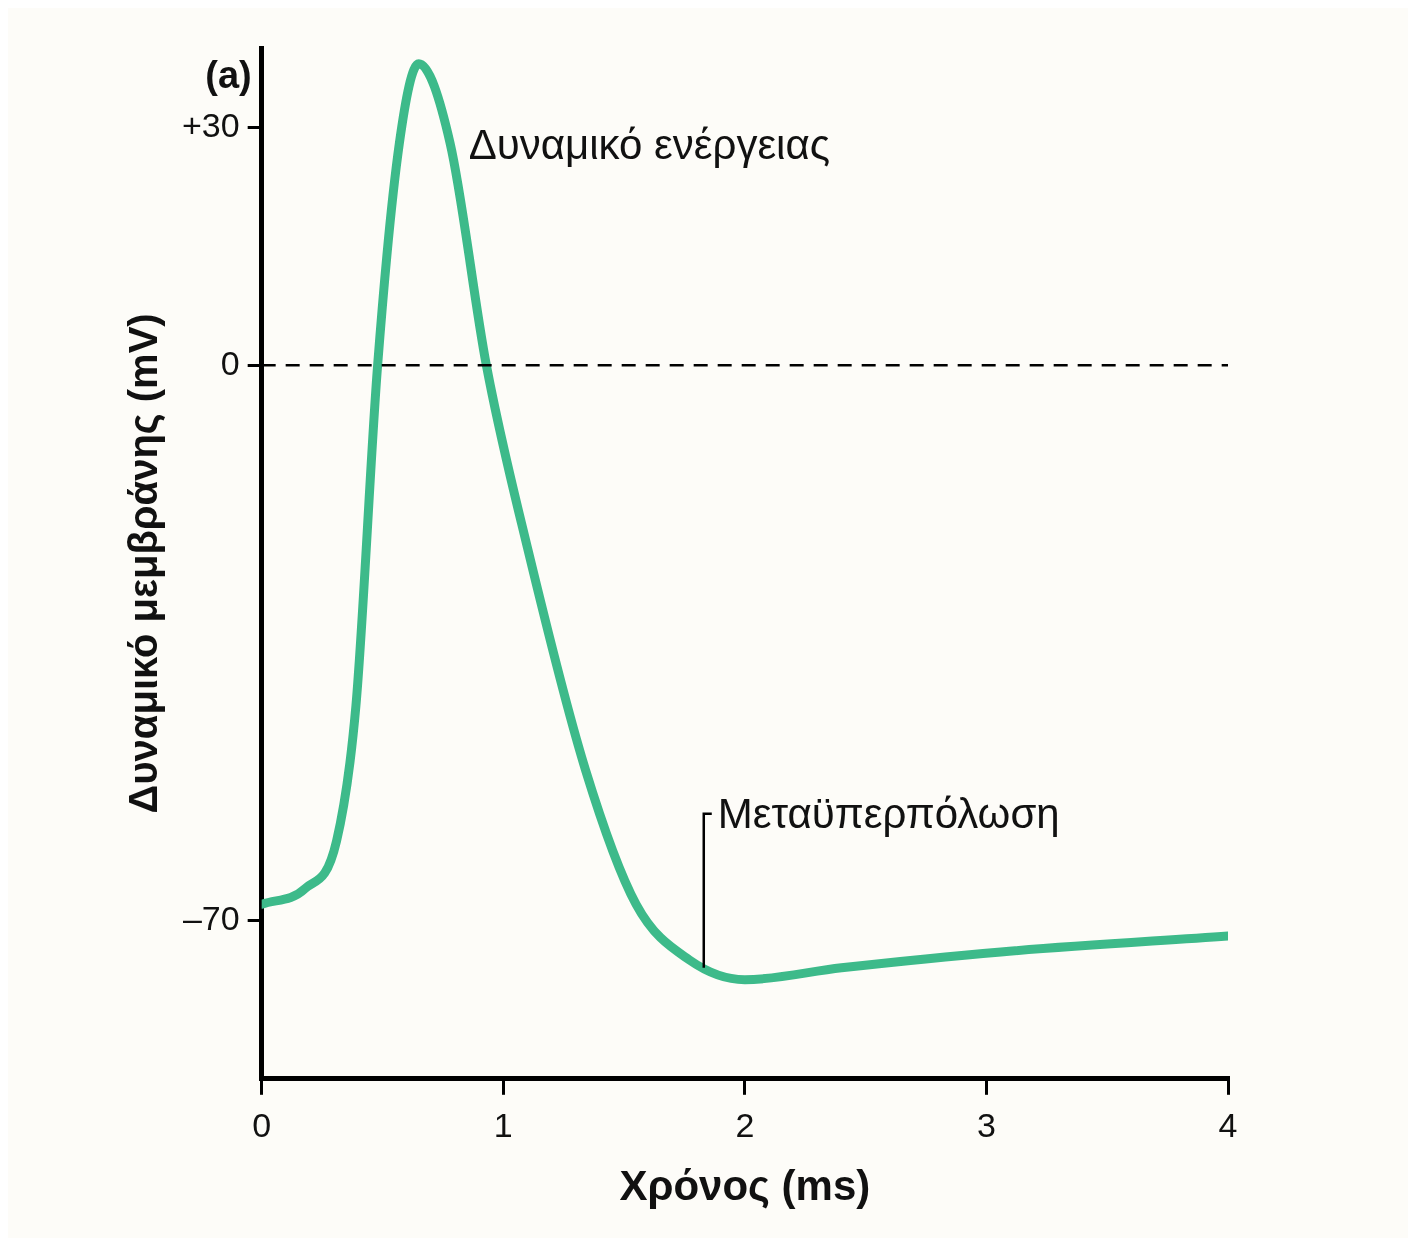 Image resolution: width=1418 pixels, height=1252 pixels. What do you see at coordinates (503, 1124) in the screenshot?
I see `x-tick-label: 1` at bounding box center [503, 1124].